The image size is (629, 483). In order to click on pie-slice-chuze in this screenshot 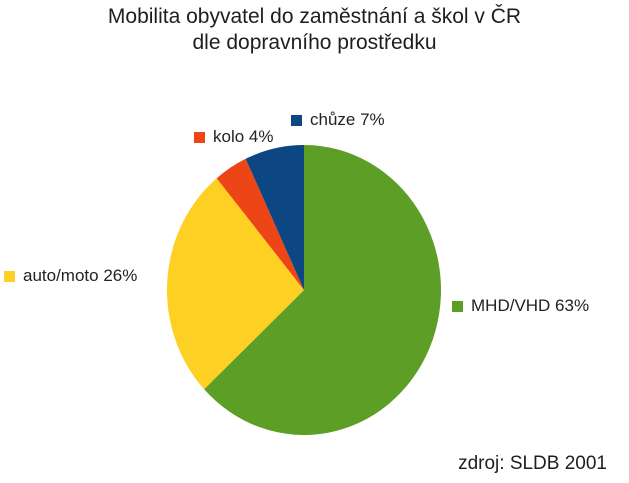, I will do `click(274, 217)`.